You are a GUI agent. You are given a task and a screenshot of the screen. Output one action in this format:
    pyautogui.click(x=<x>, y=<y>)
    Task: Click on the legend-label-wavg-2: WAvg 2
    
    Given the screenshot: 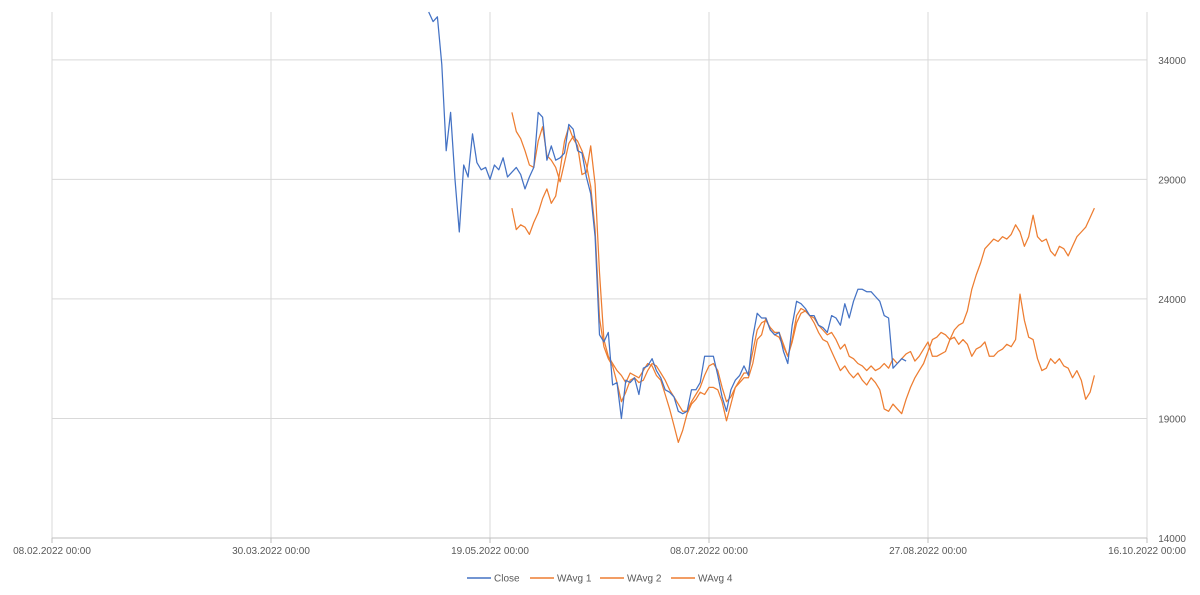 What is the action you would take?
    pyautogui.click(x=644, y=579)
    